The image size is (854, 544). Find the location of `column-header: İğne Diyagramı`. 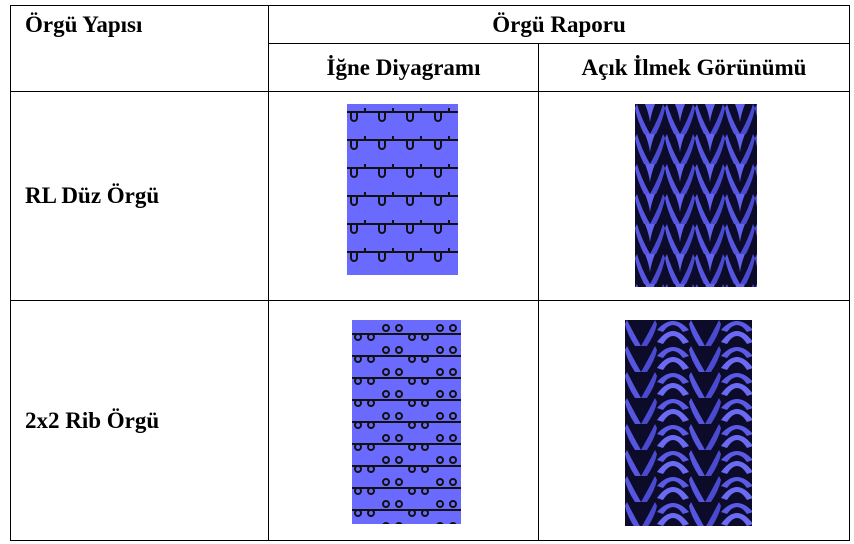

column-header: İğne Diyagramı is located at coordinates (403, 67).